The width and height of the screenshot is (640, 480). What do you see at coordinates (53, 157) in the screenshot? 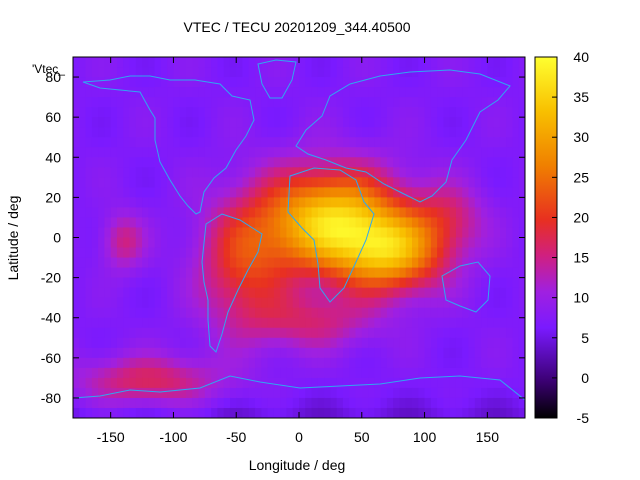
I see `y-tick-label: 40` at bounding box center [53, 157].